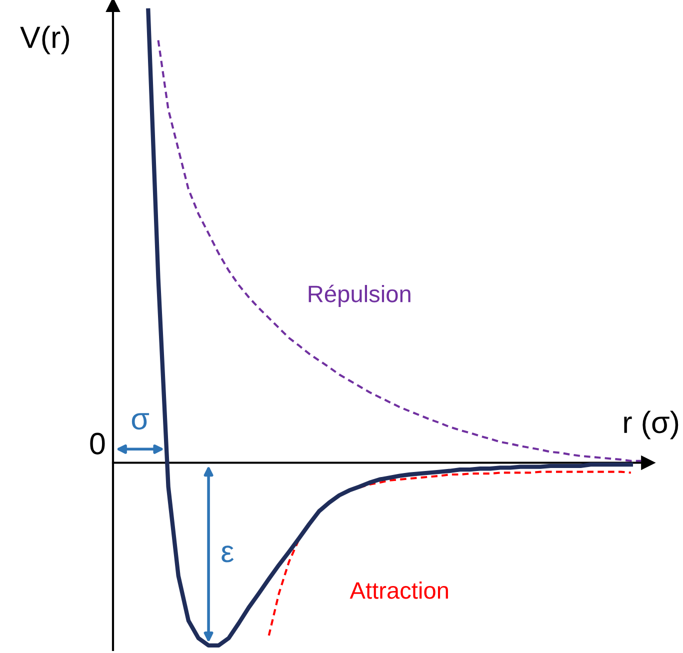  What do you see at coordinates (45, 40) in the screenshot?
I see `y-axis-title: V(r)` at bounding box center [45, 40].